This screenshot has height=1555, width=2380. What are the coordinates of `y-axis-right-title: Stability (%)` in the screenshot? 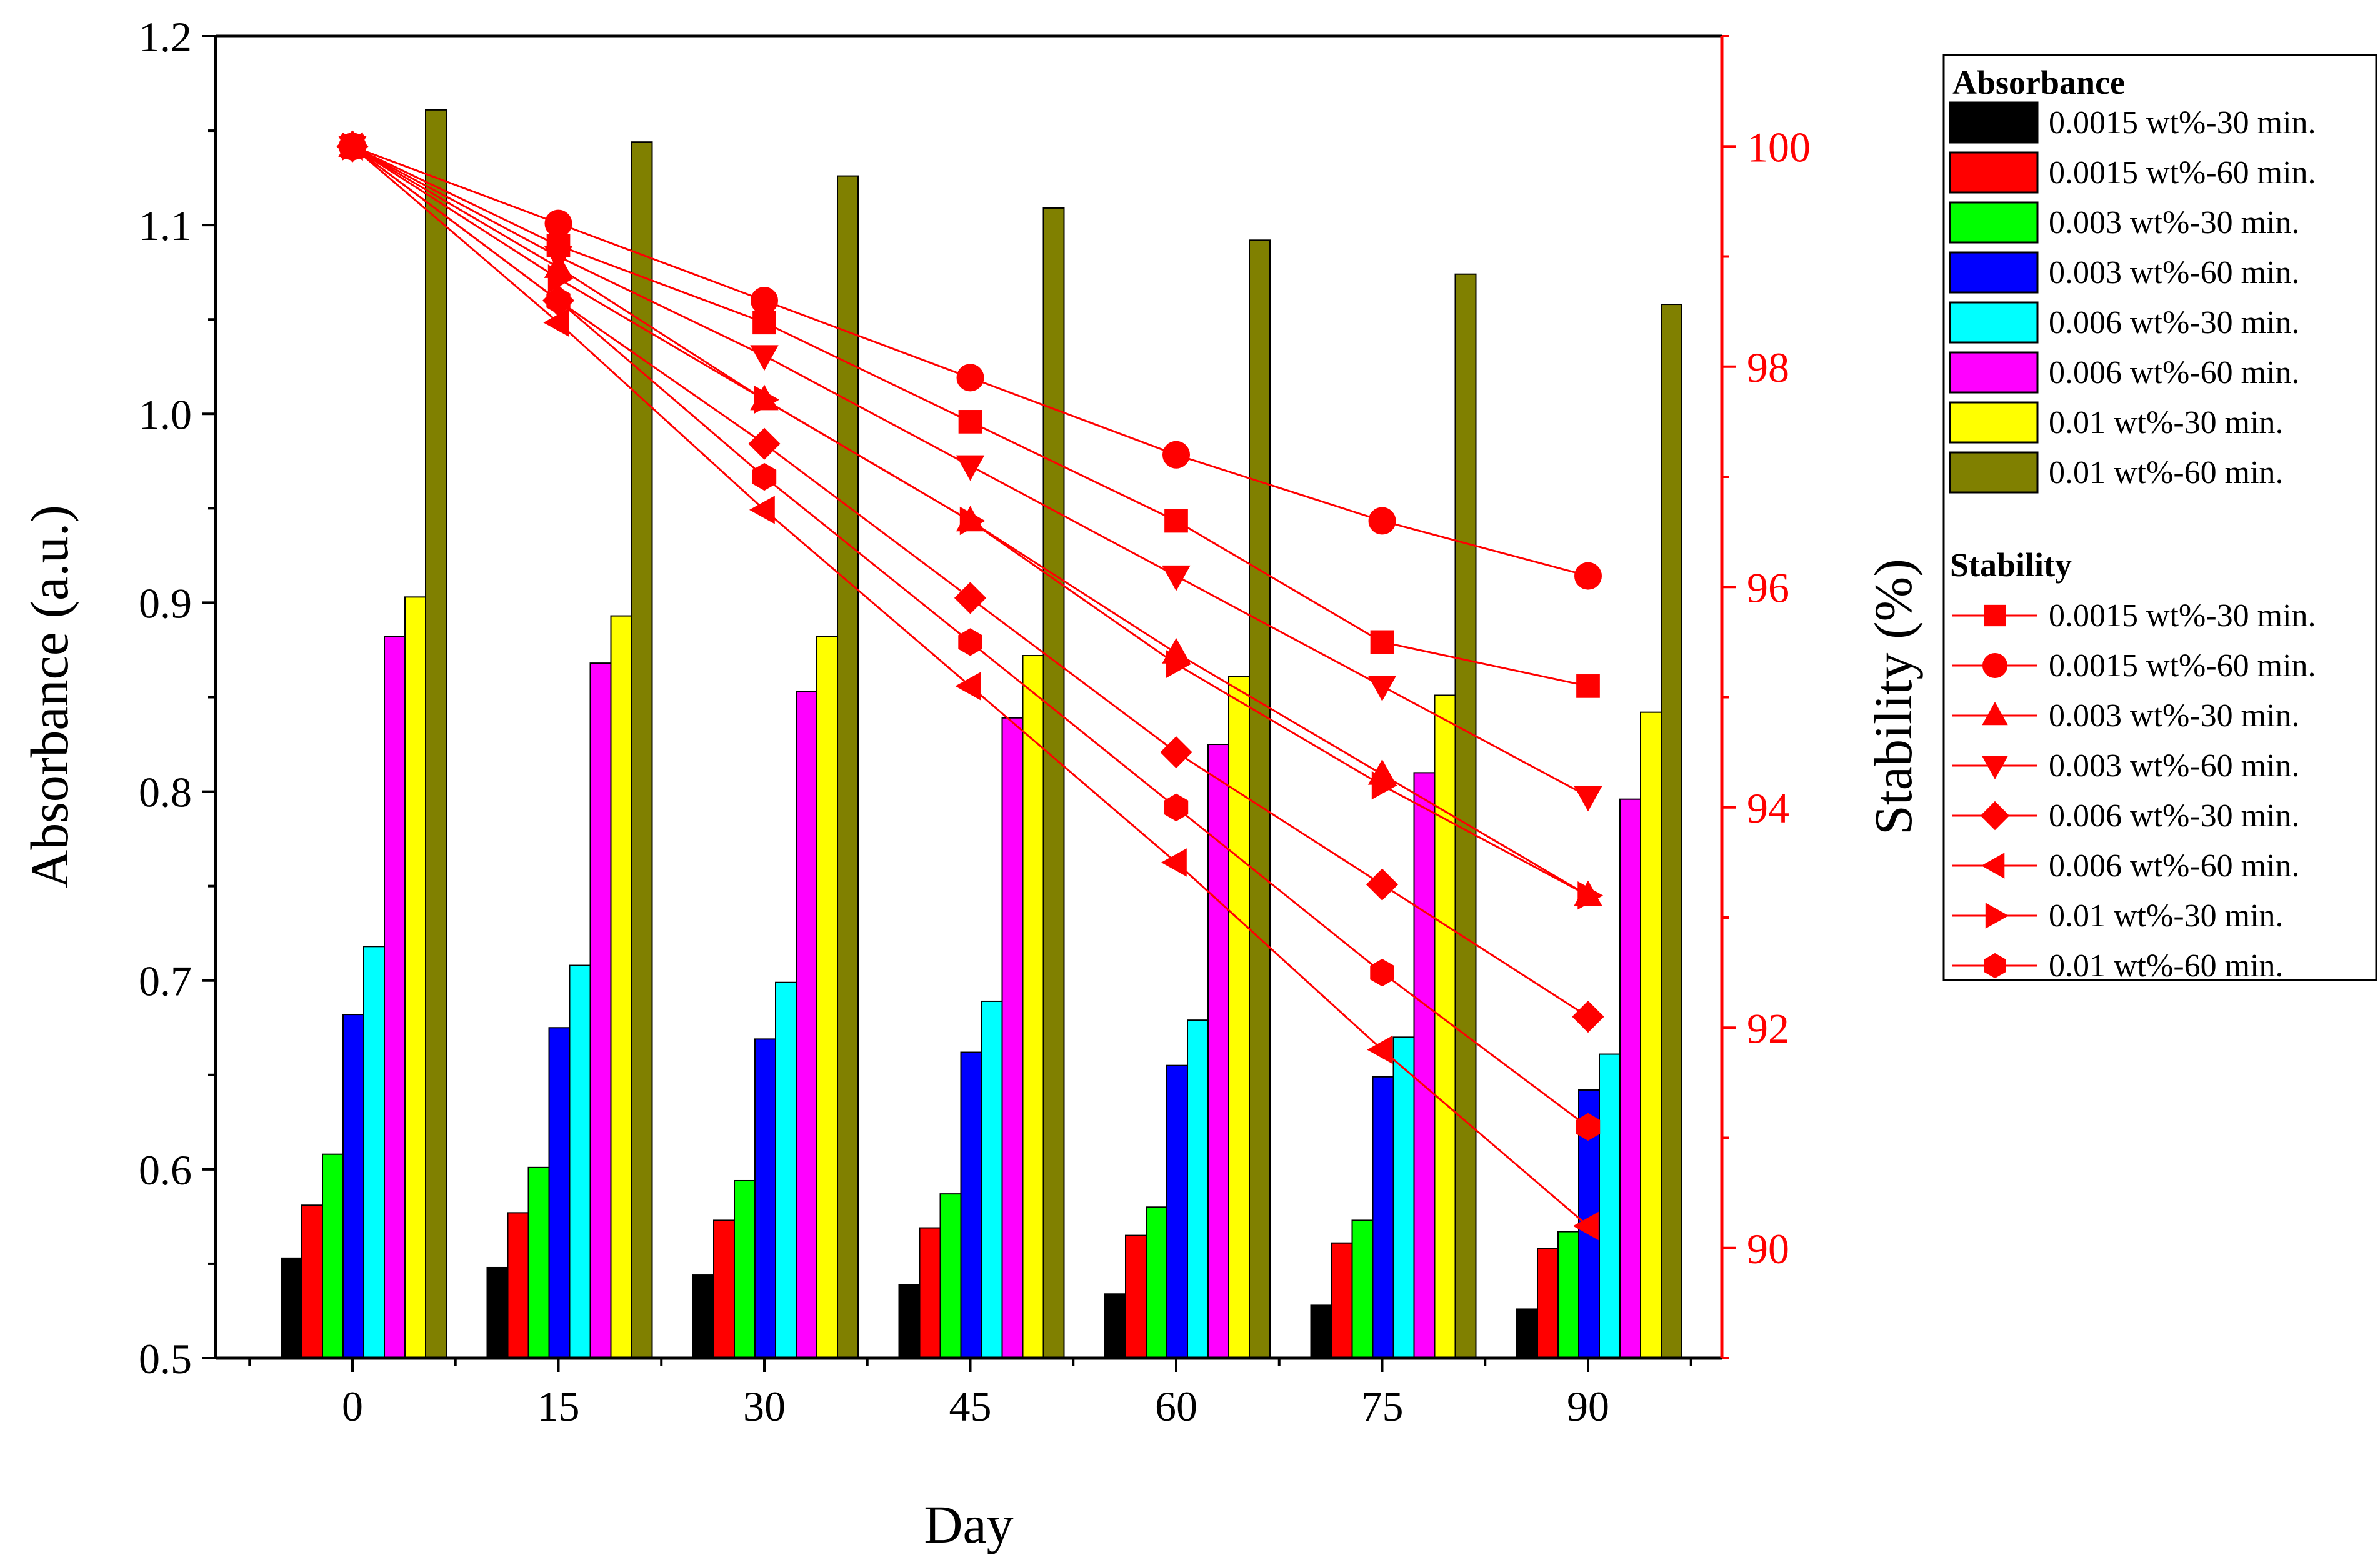 It's located at (1893, 697).